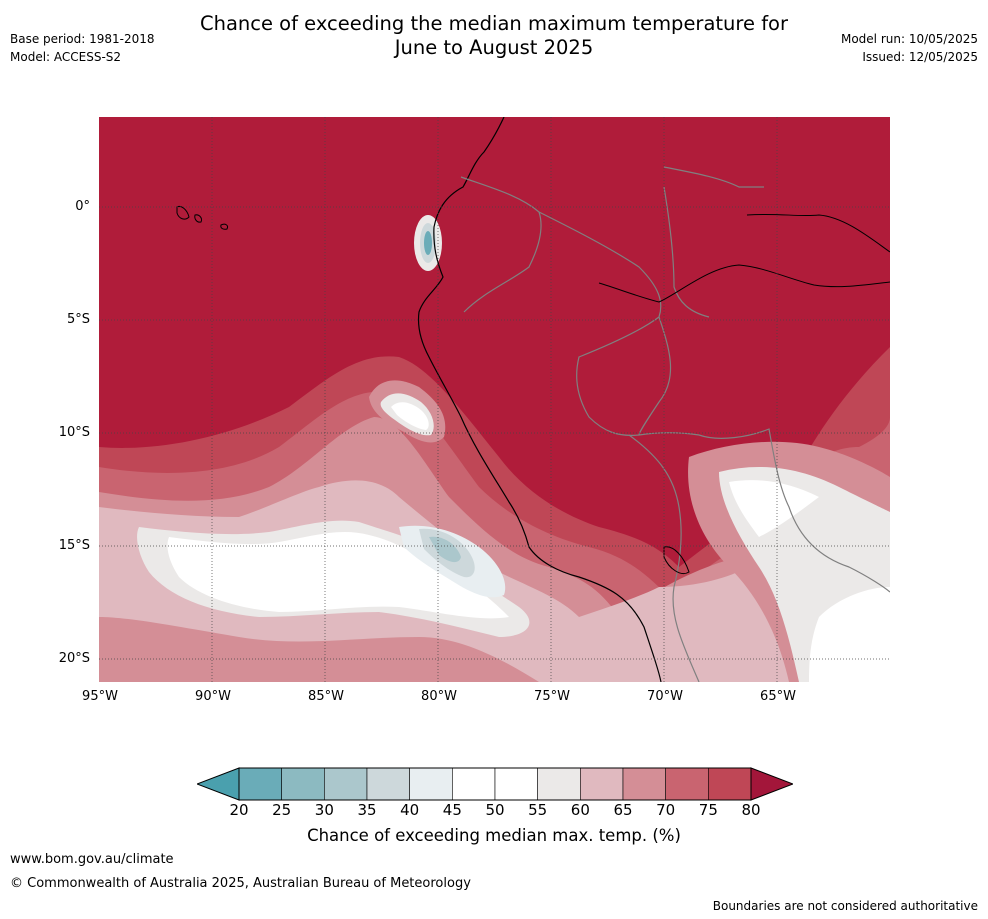  I want to click on lat-label-15s: 15°S, so click(74, 545).